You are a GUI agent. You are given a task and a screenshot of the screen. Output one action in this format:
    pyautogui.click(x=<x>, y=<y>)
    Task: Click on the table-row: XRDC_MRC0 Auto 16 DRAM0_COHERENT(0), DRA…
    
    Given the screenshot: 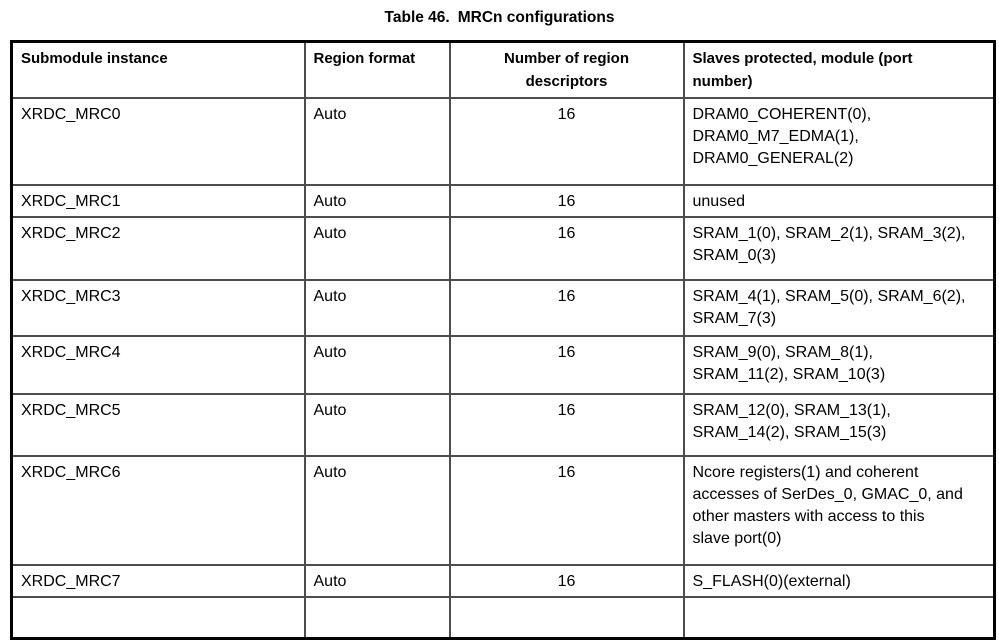 What is the action you would take?
    pyautogui.click(x=503, y=141)
    